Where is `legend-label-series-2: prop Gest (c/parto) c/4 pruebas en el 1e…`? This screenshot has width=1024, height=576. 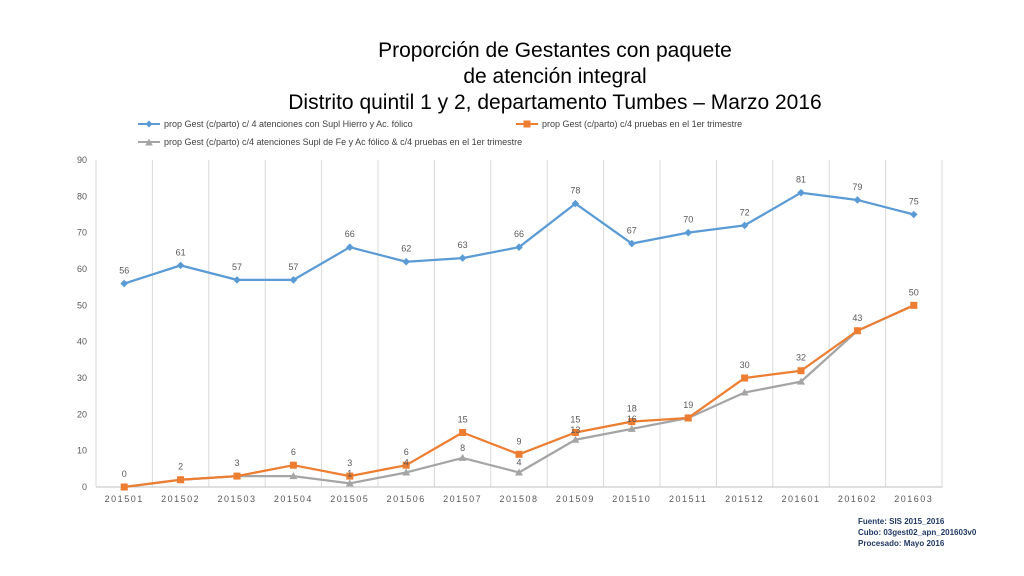 legend-label-series-2: prop Gest (c/parto) c/4 pruebas en el 1e… is located at coordinates (642, 124).